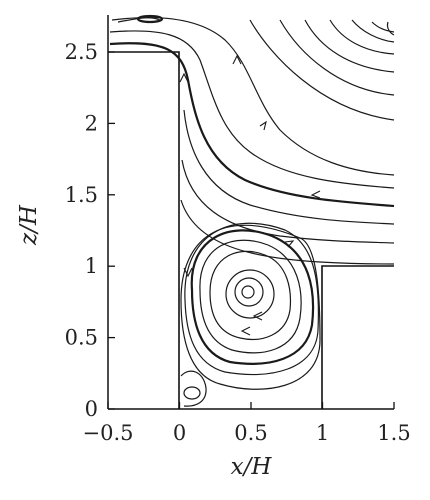  Describe the element at coordinates (357, 337) in the screenshot. I see `downstream-block-outline` at that location.